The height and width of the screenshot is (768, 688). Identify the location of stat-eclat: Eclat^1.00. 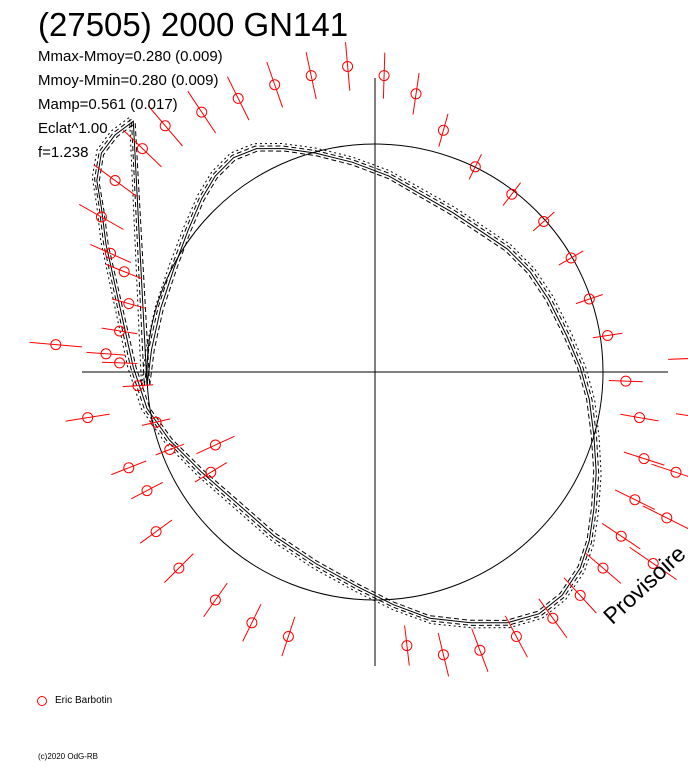
(73, 128).